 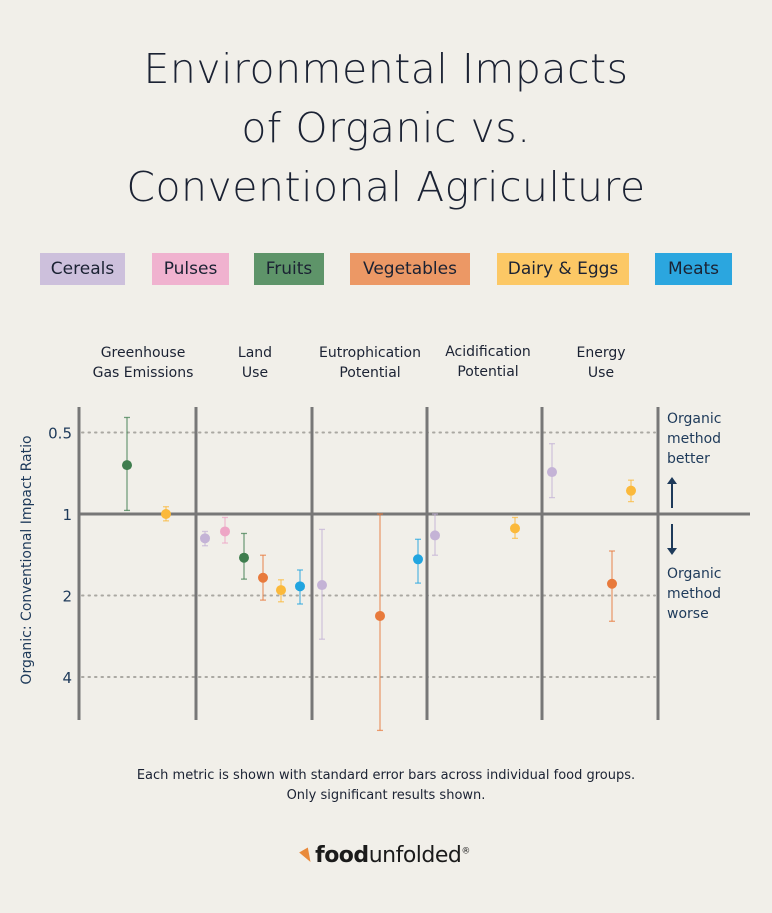 What do you see at coordinates (60, 434) in the screenshot?
I see `y-tick-label: 0.5` at bounding box center [60, 434].